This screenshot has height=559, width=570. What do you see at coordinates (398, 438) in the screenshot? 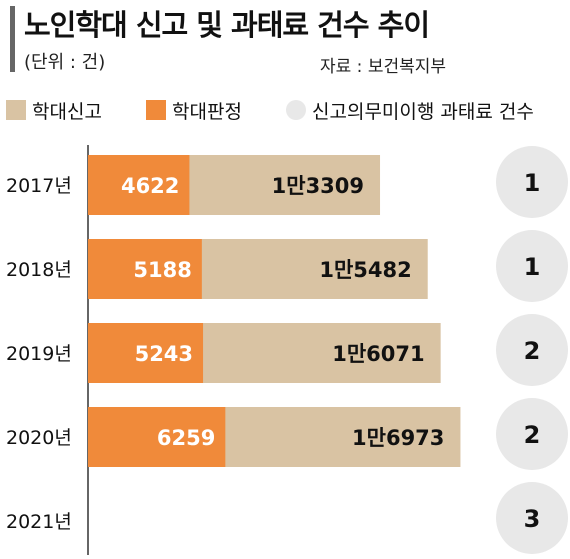
I see `data-label-reports: 1만6973` at bounding box center [398, 438].